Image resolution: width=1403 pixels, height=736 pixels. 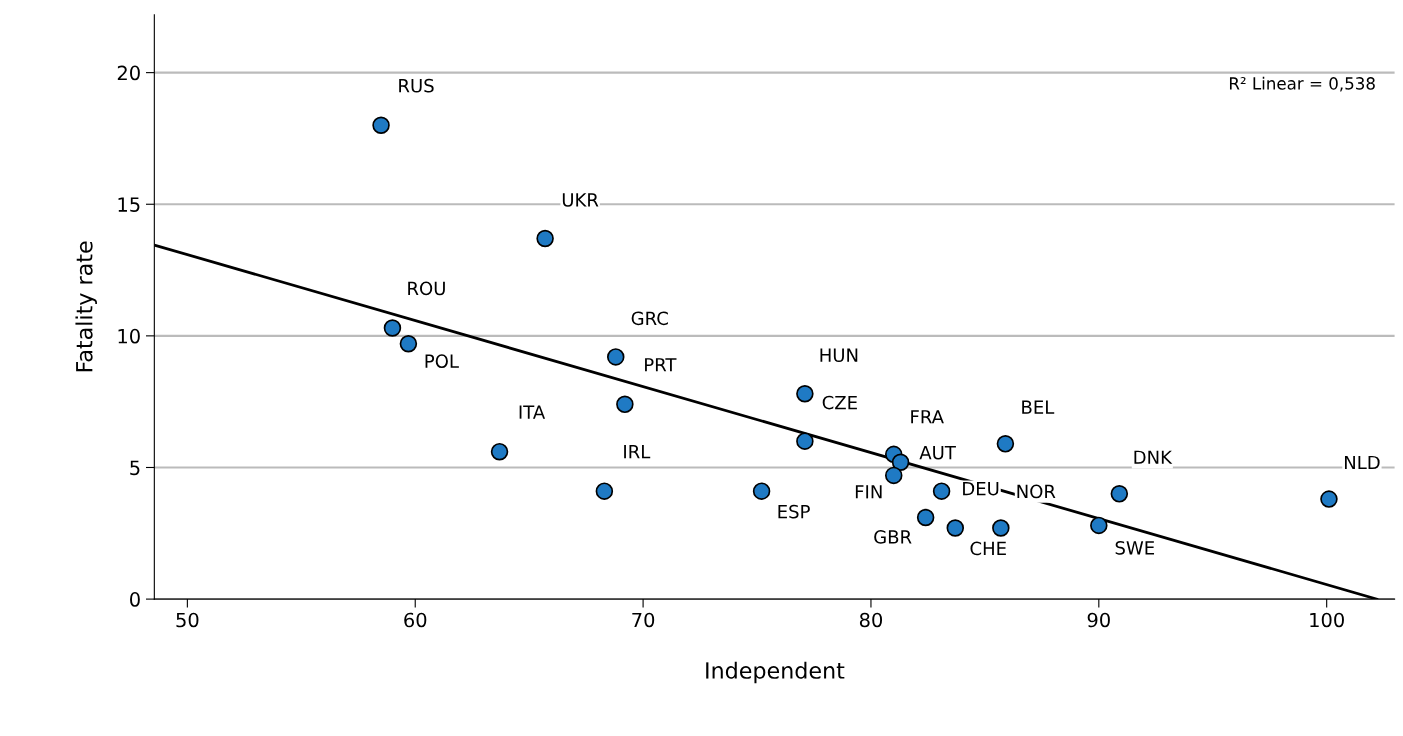 What do you see at coordinates (927, 417) in the screenshot?
I see `annotation: FRA` at bounding box center [927, 417].